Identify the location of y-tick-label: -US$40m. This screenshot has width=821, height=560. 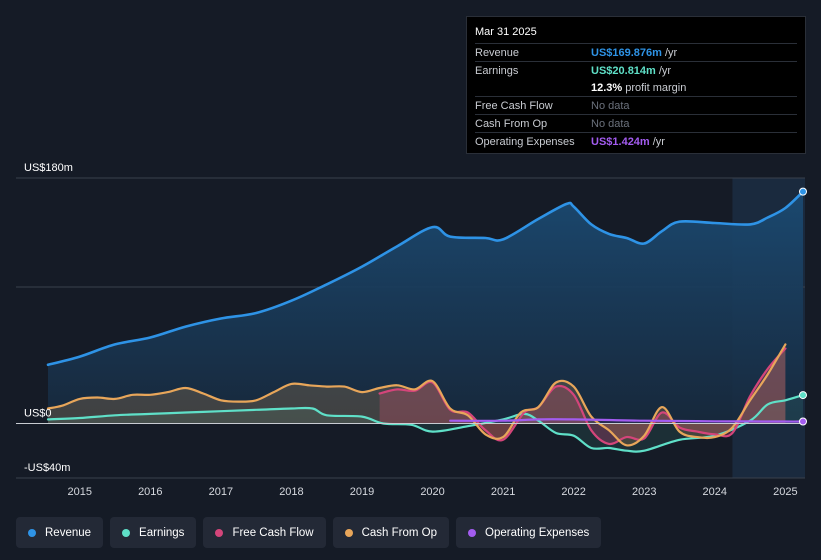
(47, 468).